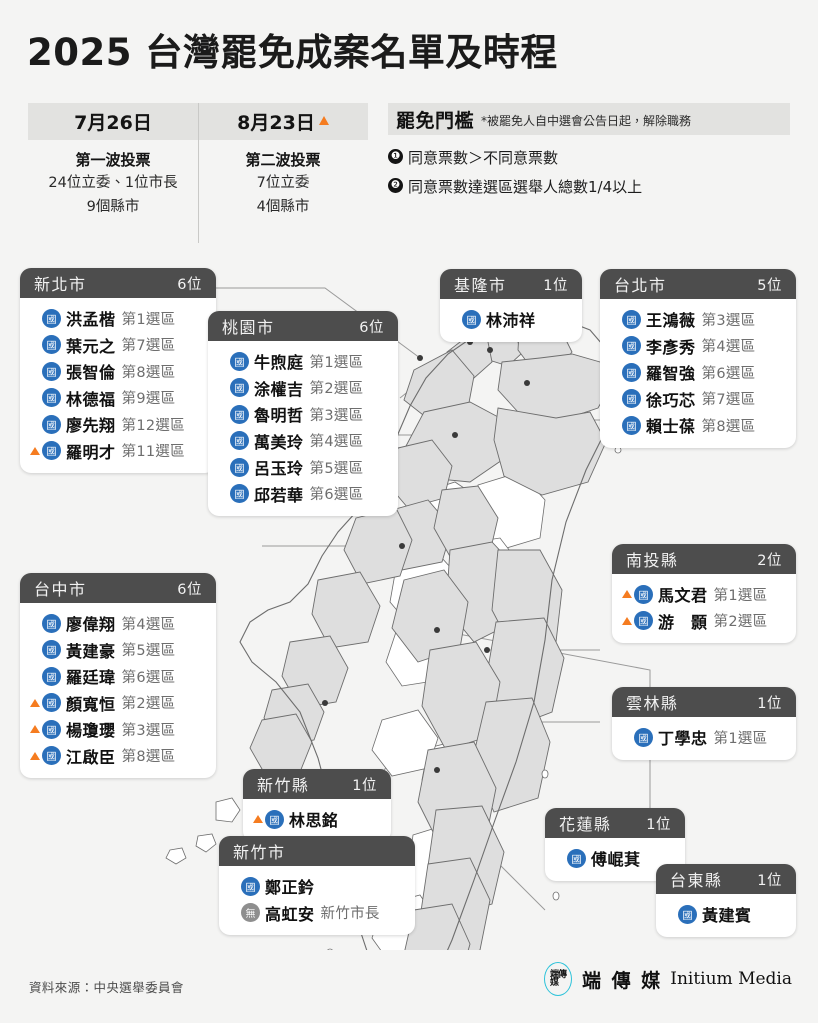  Describe the element at coordinates (726, 879) in the screenshot. I see `city-card-header: 台東縣 1位` at that location.